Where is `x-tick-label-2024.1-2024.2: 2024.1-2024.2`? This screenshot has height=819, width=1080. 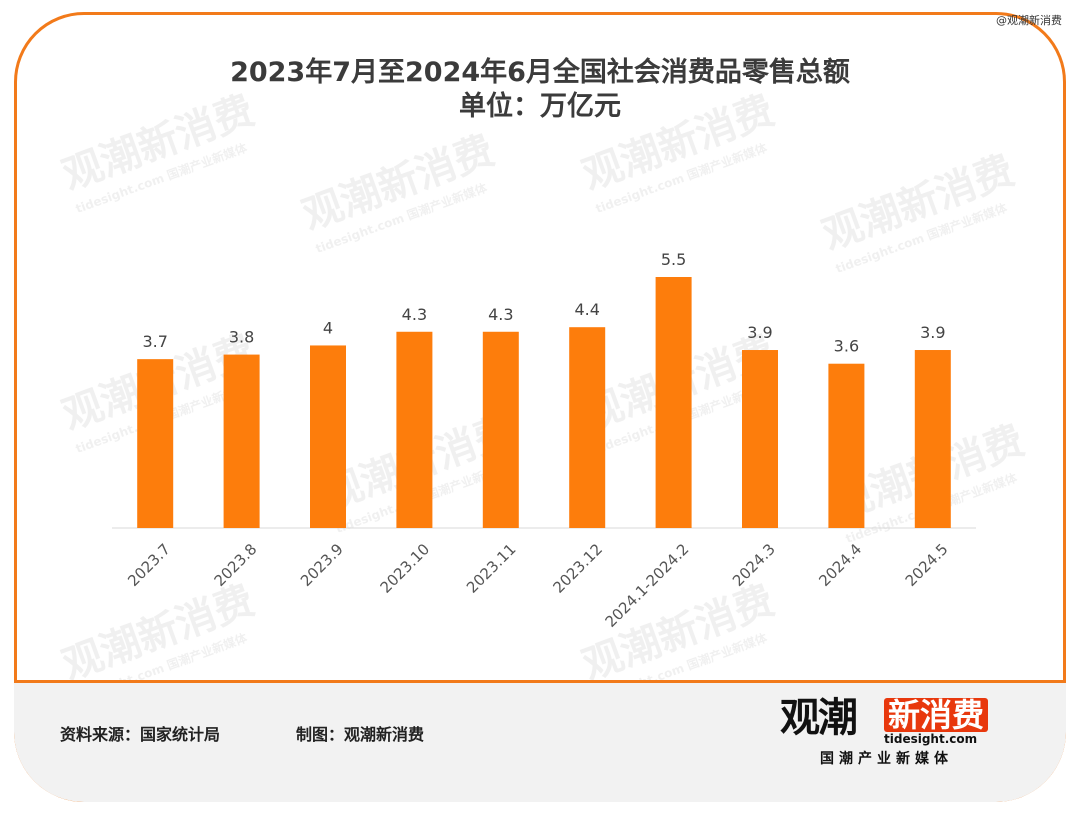 x-tick-label-2024.1-2024.2: 2024.1-2024.2 is located at coordinates (647, 585).